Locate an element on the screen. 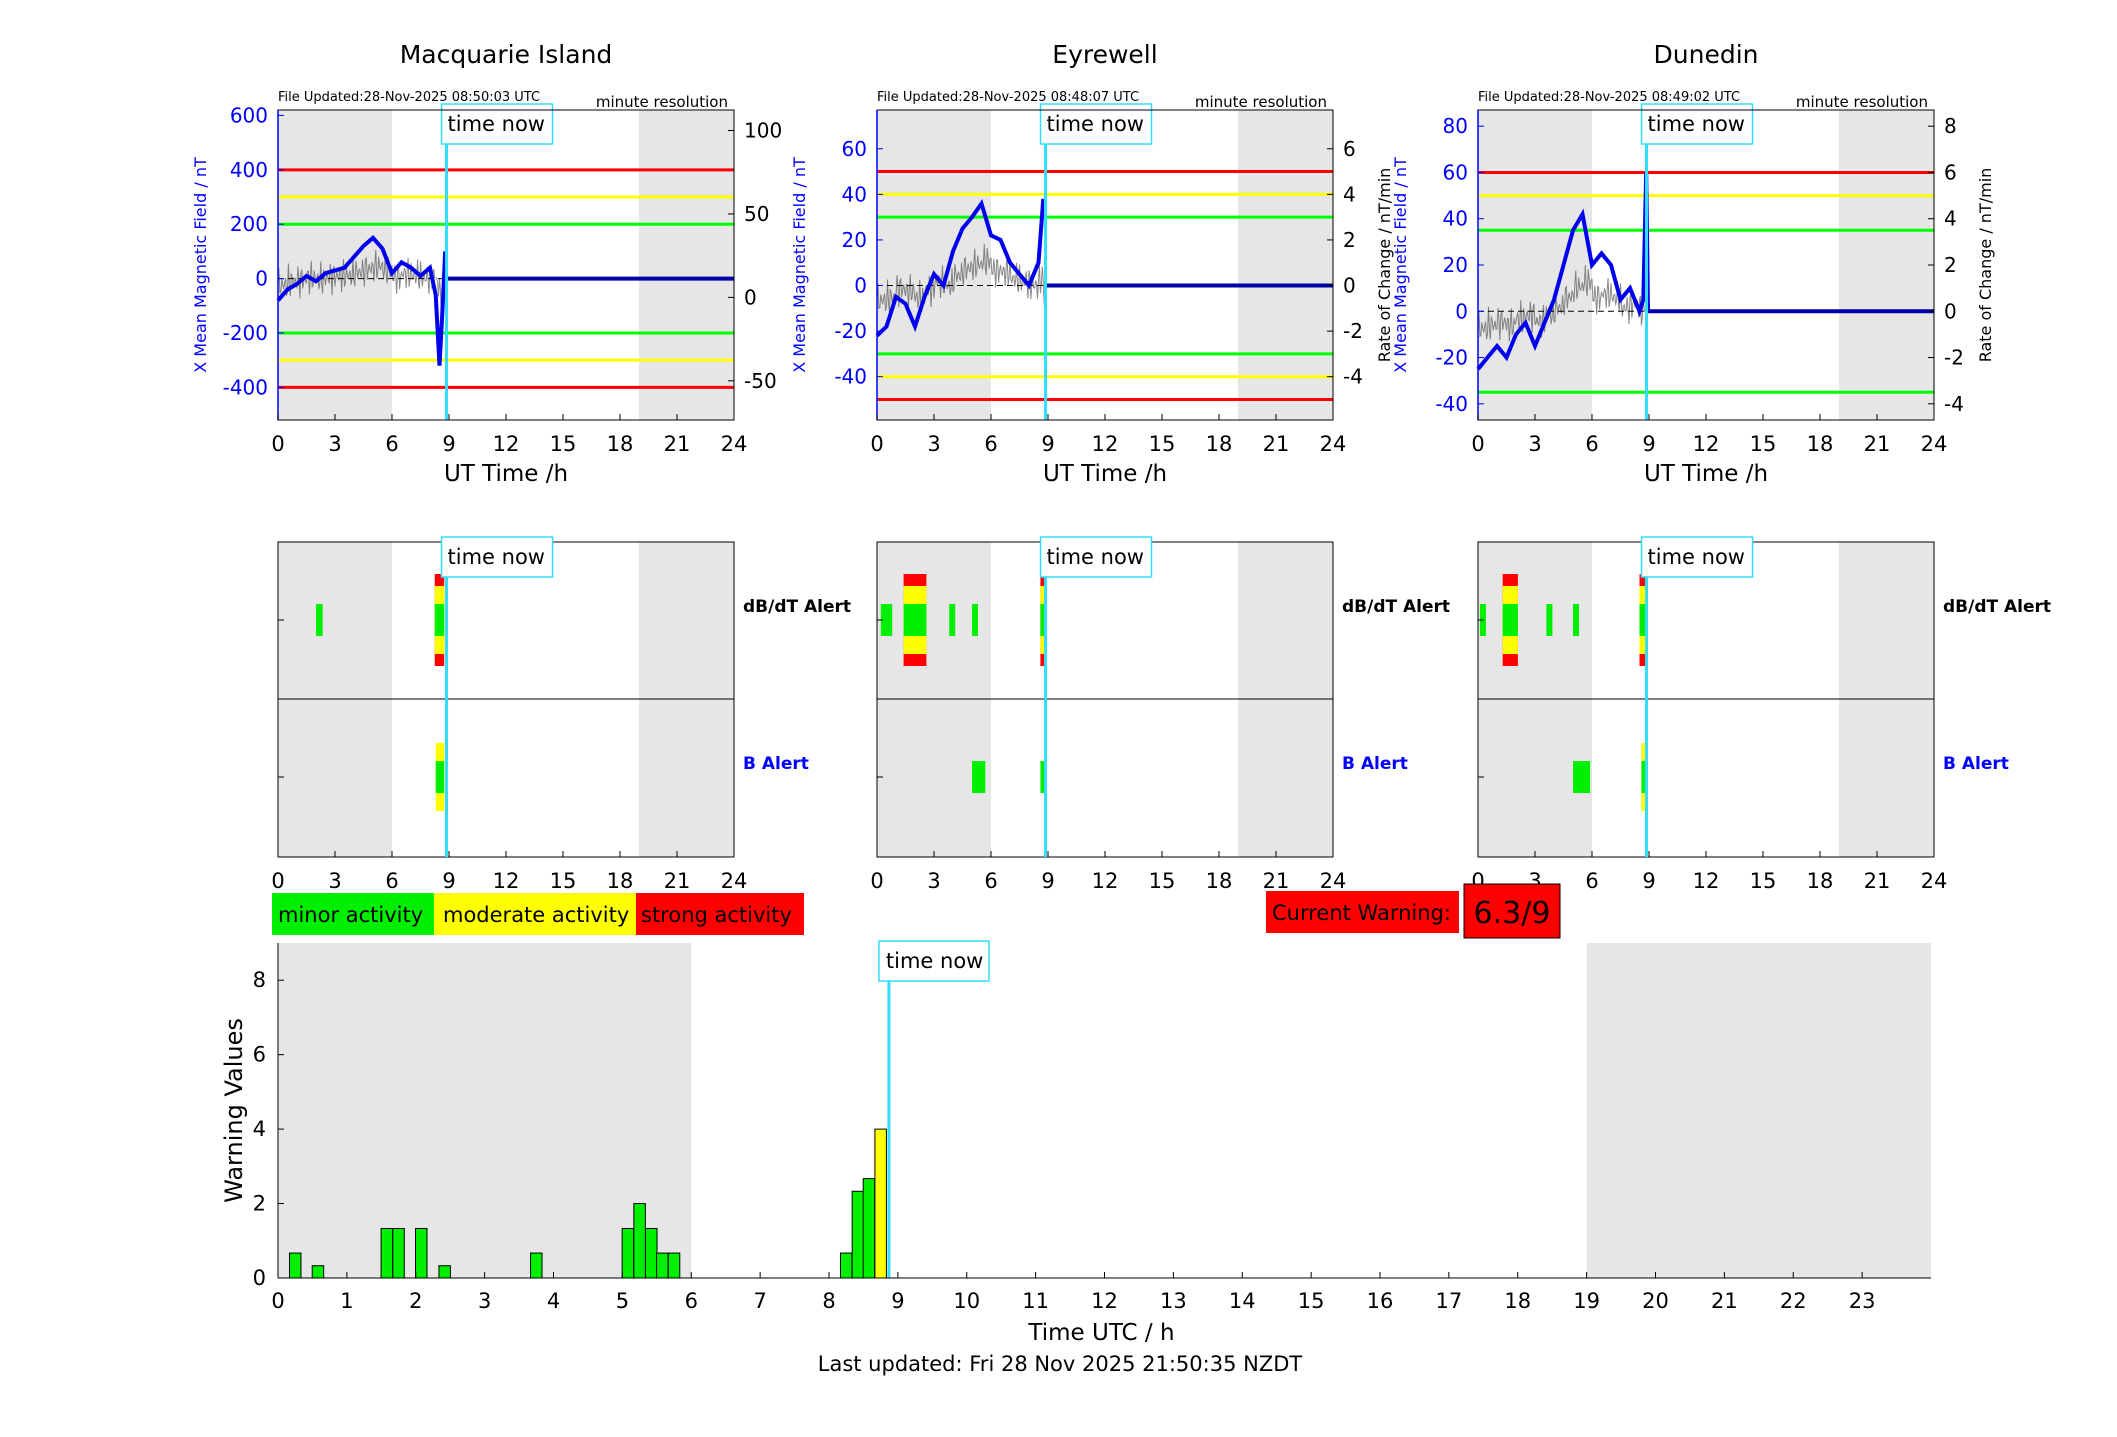  file-updated-text: File Updated:28-Nov-2025 08:48:07 UTC is located at coordinates (1008, 97).